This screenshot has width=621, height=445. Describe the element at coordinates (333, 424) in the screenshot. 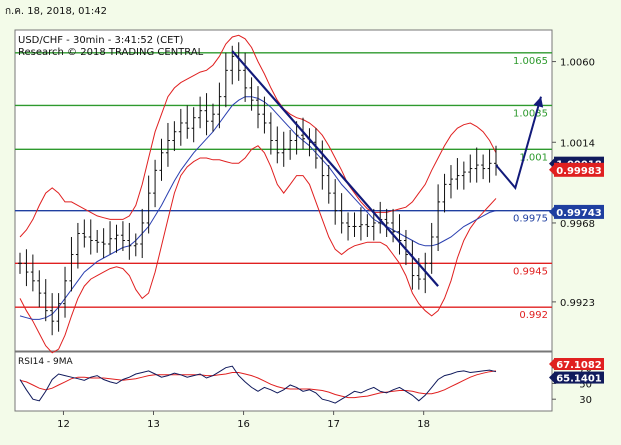

I see `x-tick-label: 17` at that location.